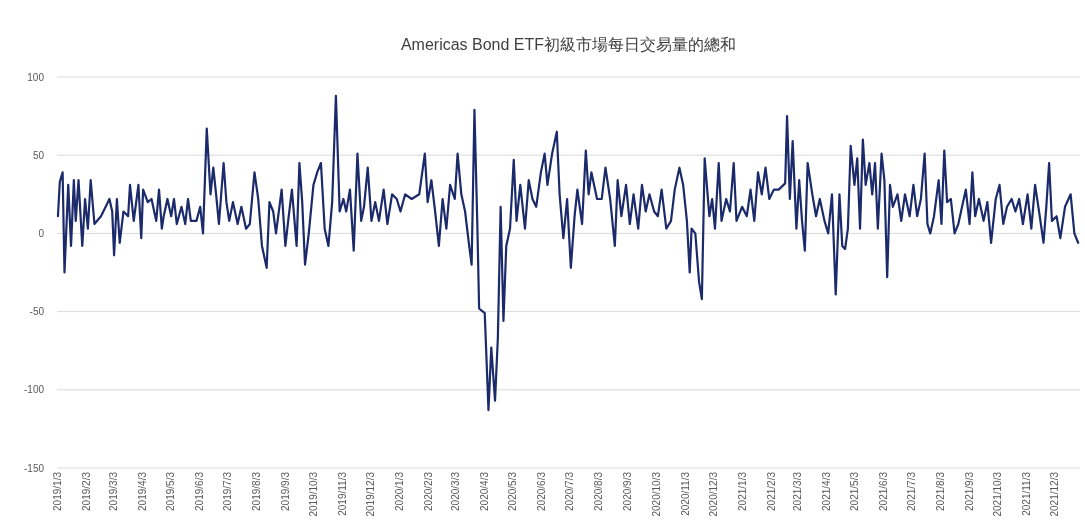  Describe the element at coordinates (36, 77) in the screenshot. I see `y-tick-label: 100` at that location.